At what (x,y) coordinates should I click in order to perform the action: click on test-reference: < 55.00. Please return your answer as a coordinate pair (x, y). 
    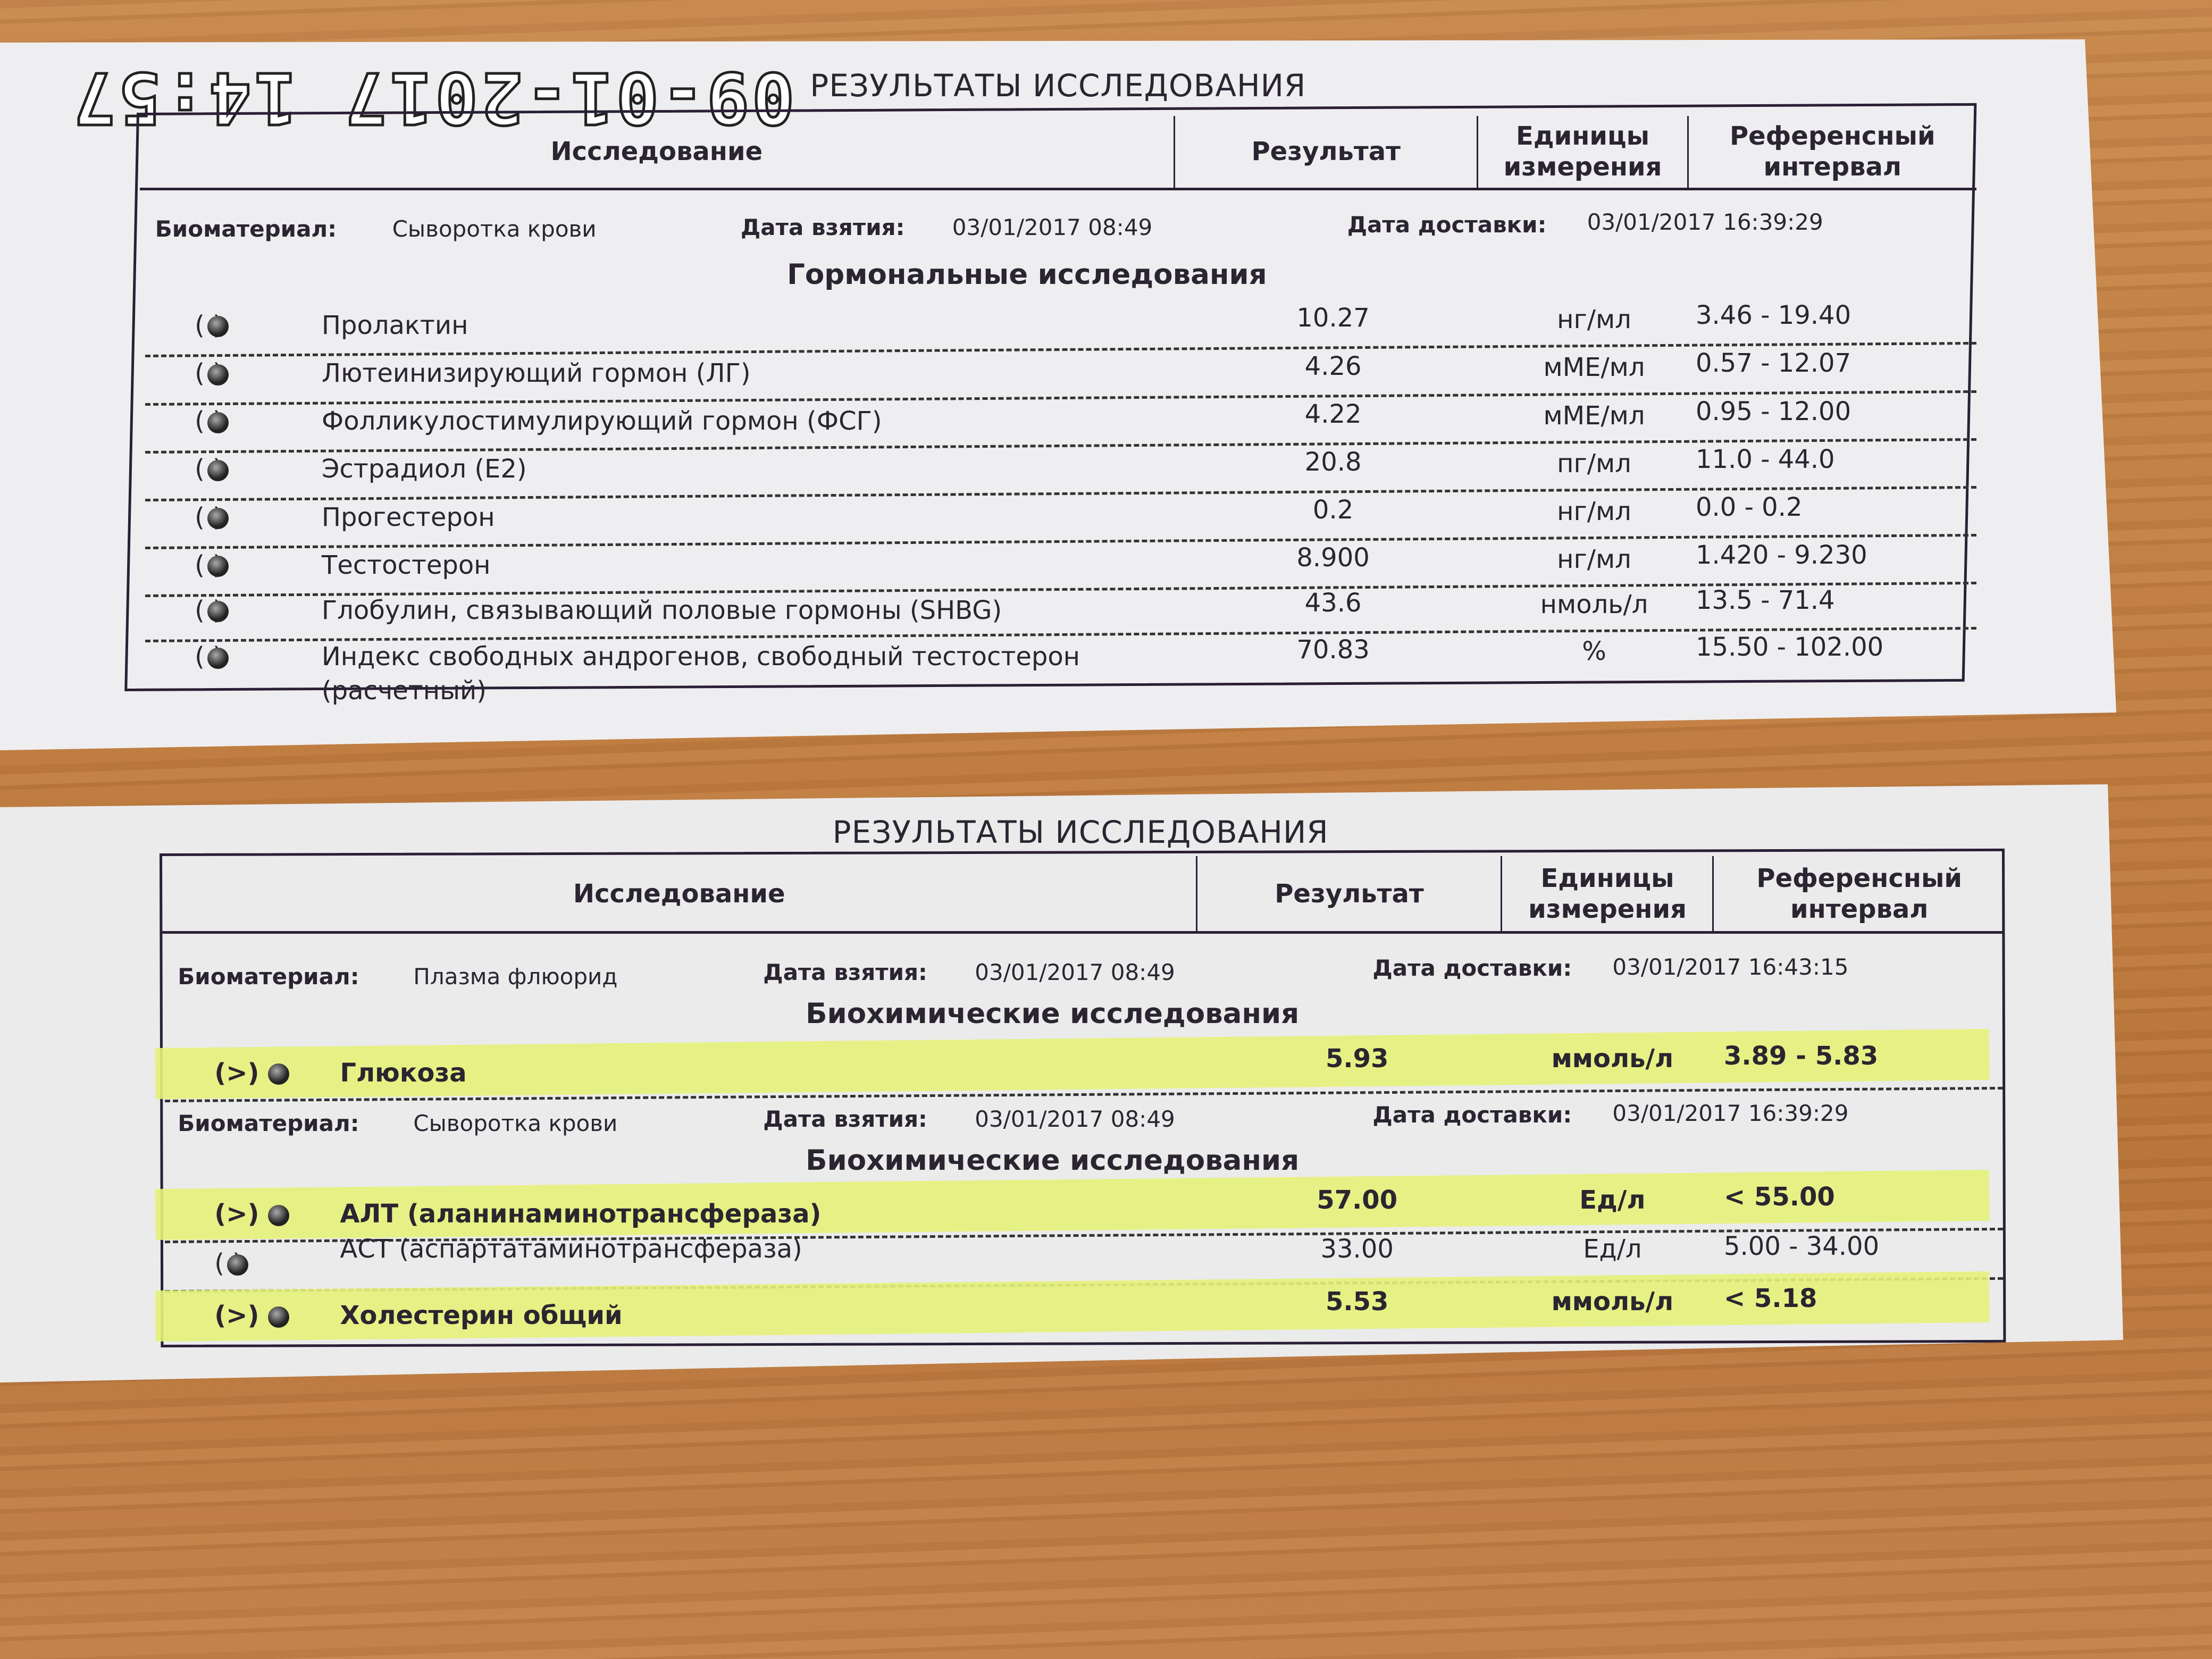
    Looking at the image, I should click on (1779, 1197).